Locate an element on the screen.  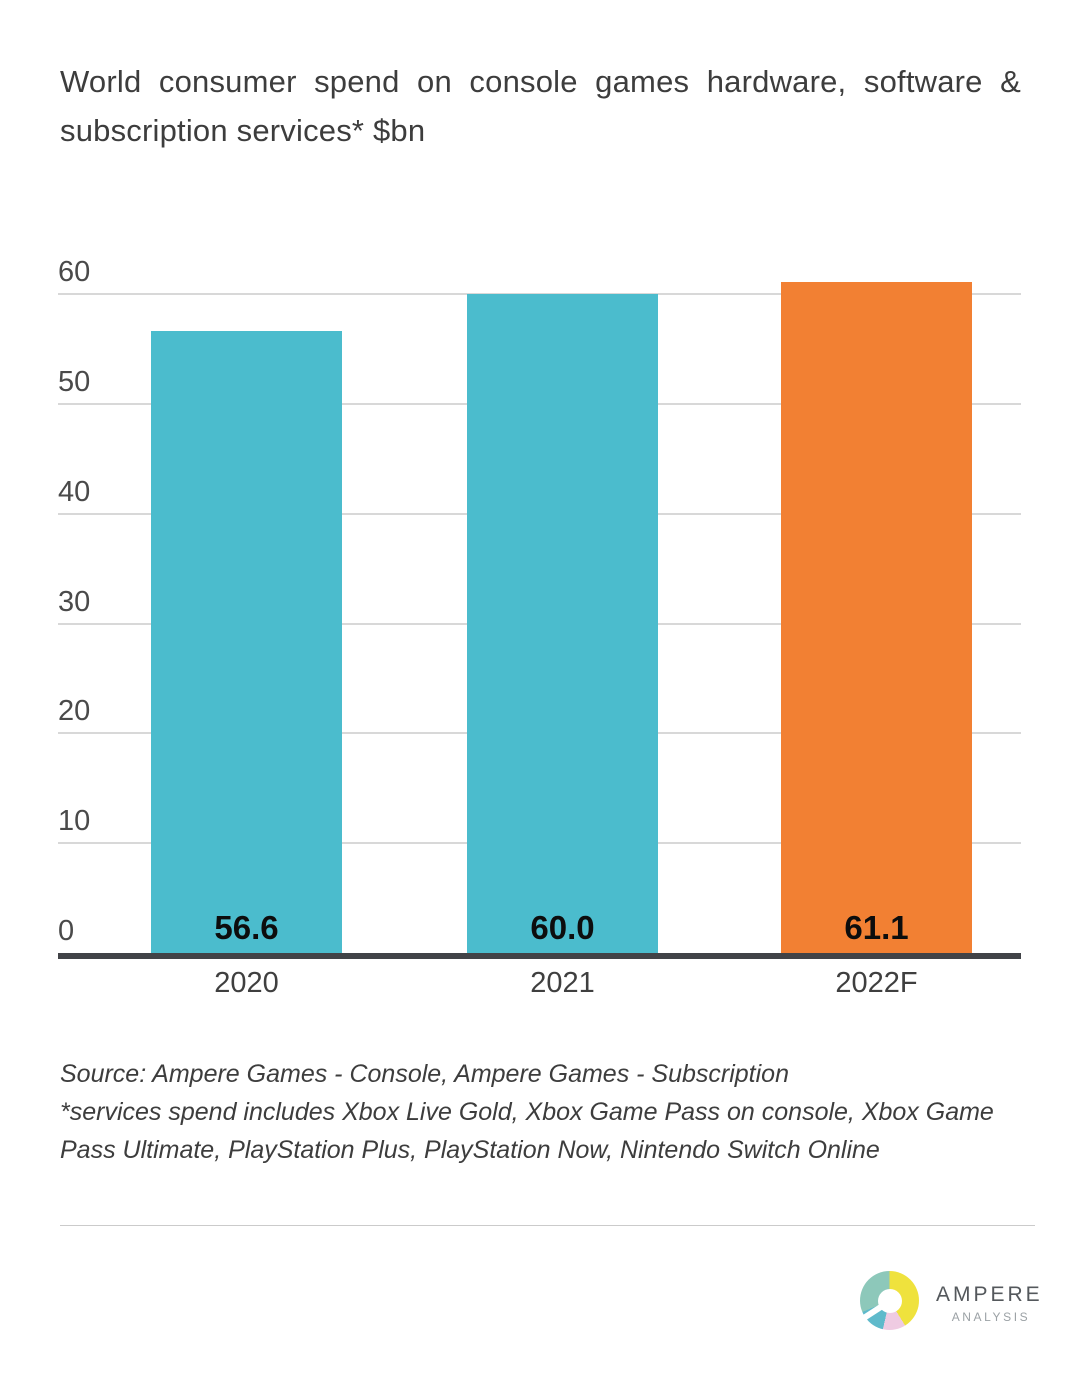
logo-name: AMPERE is located at coordinates (989, 1294).